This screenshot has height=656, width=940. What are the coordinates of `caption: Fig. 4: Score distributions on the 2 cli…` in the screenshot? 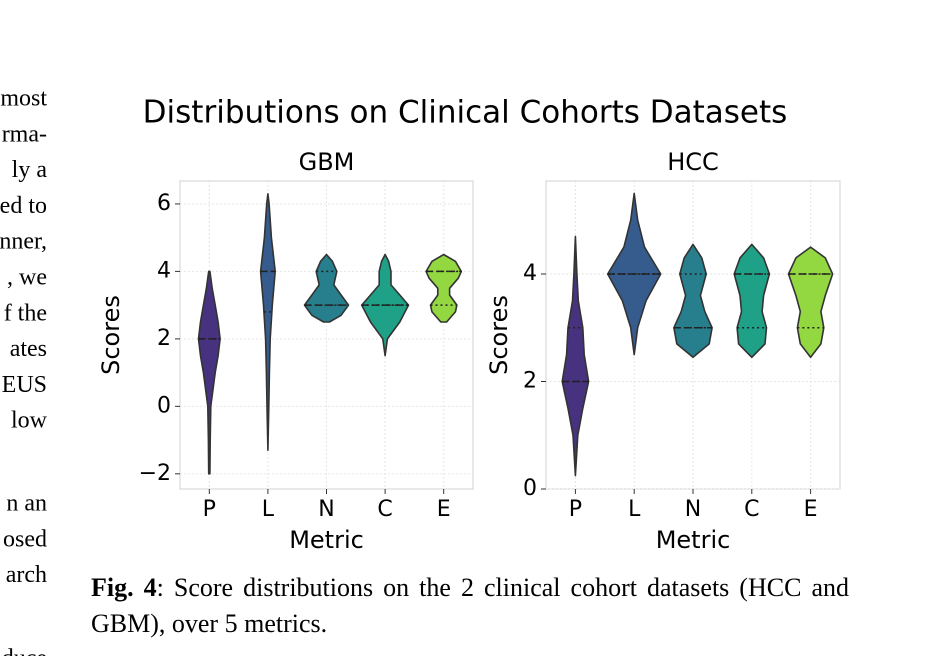 It's located at (470, 606).